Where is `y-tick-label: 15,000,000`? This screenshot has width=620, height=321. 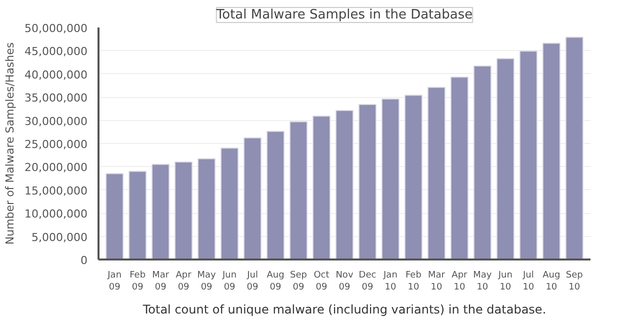 y-tick-label: 15,000,000 is located at coordinates (56, 191).